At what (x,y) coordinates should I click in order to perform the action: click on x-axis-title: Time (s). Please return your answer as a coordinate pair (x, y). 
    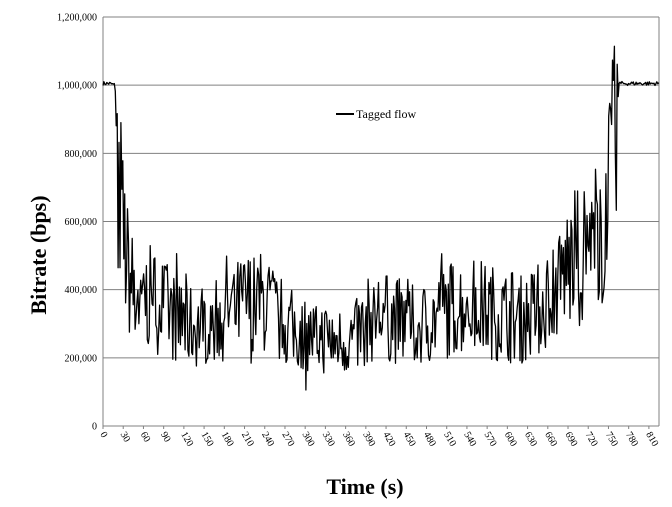
    Looking at the image, I should click on (364, 486).